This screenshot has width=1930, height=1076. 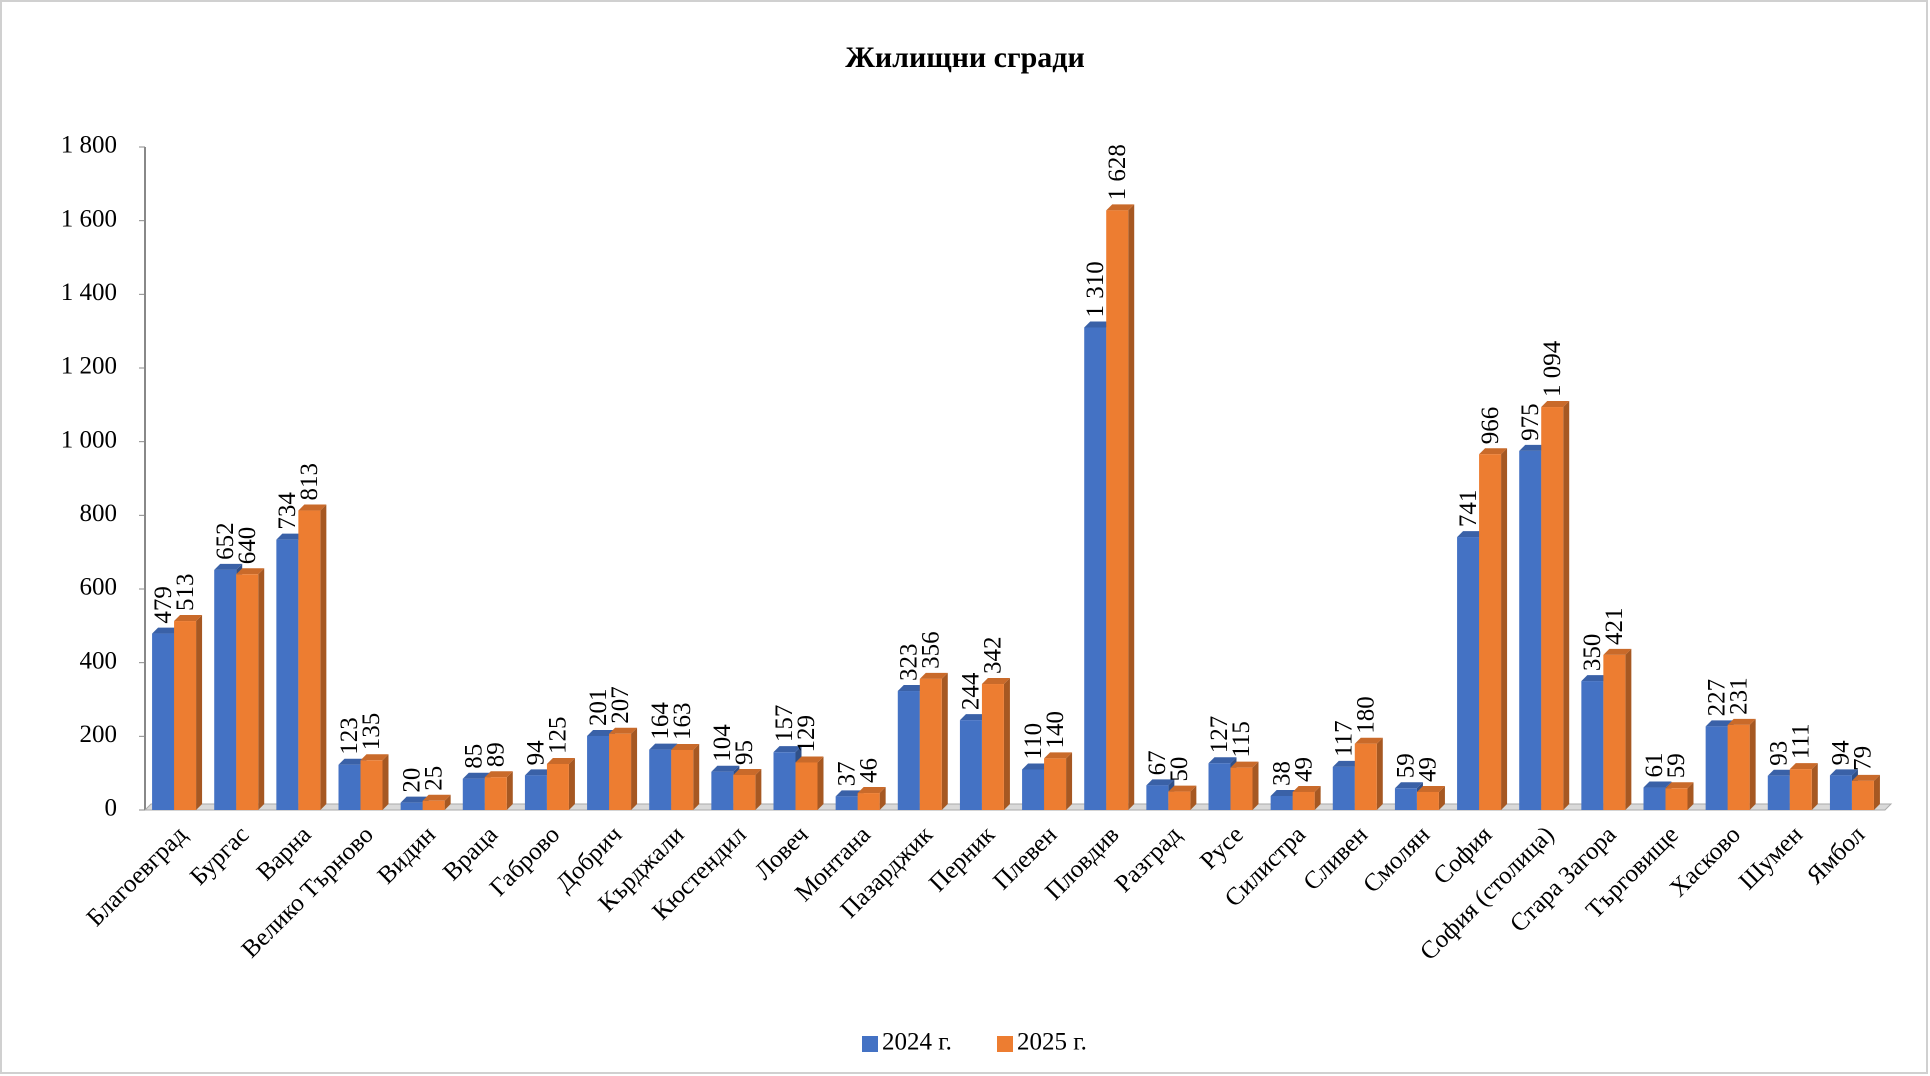 What do you see at coordinates (99, 587) in the screenshot?
I see `y-tick-label: 600` at bounding box center [99, 587].